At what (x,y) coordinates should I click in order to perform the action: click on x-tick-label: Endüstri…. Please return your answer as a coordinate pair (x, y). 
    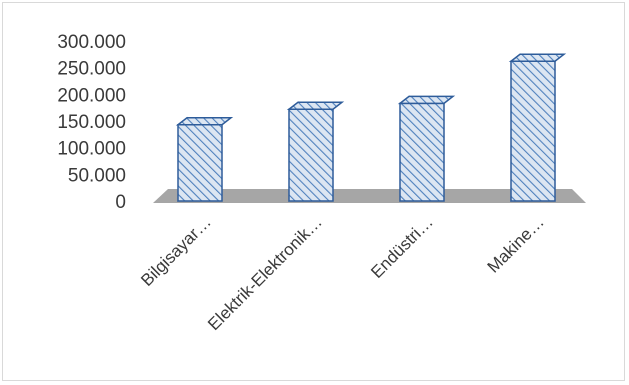
    Looking at the image, I should click on (402, 247).